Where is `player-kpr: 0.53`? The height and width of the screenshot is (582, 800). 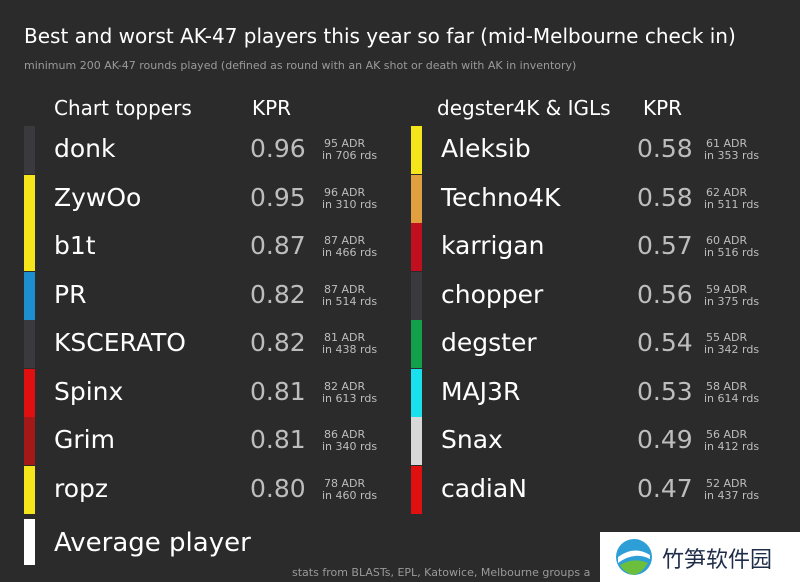
player-kpr: 0.53 is located at coordinates (665, 391).